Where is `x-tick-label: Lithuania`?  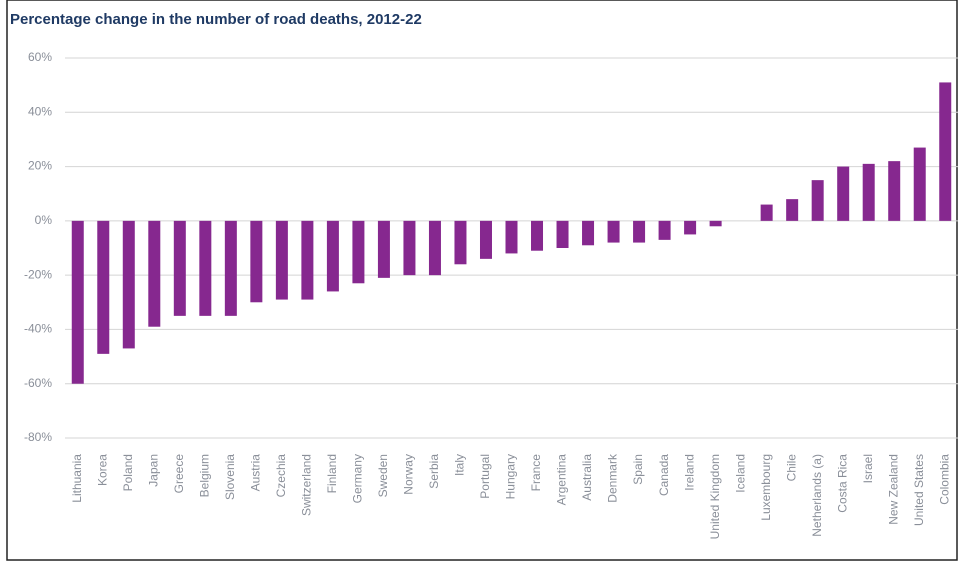
x-tick-label: Lithuania is located at coordinates (77, 478).